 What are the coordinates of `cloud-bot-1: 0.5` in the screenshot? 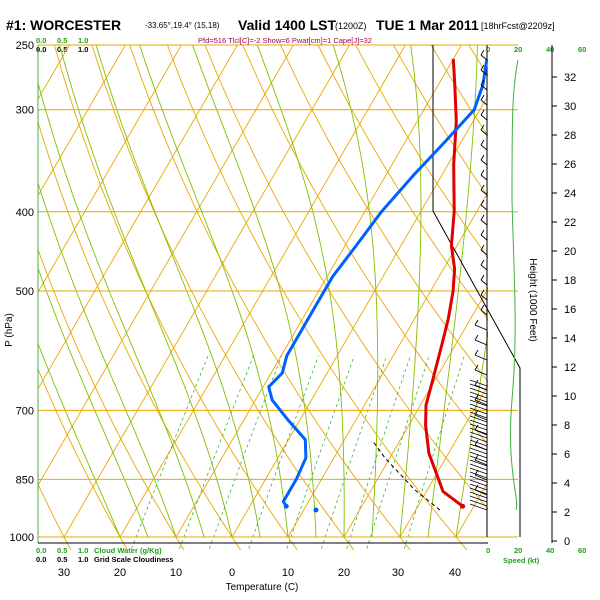 It's located at (62, 550).